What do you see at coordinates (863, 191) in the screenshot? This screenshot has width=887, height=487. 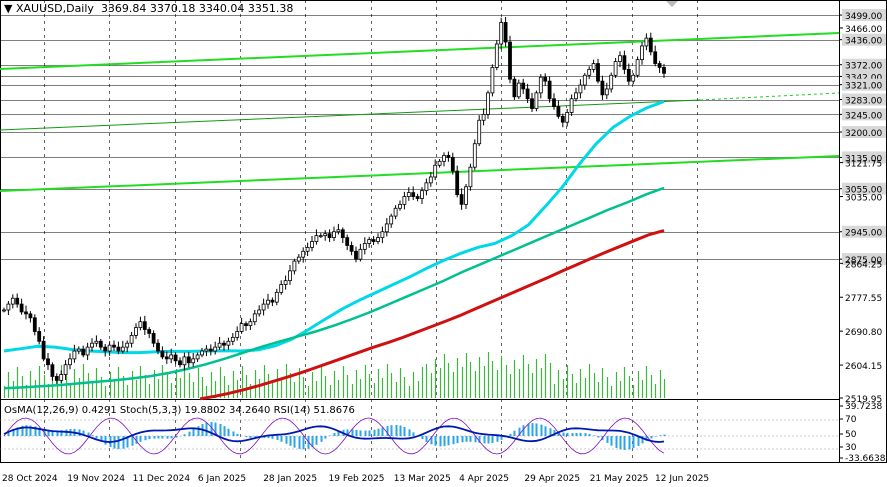 I see `price-tick-label: 3055.00` at bounding box center [863, 191].